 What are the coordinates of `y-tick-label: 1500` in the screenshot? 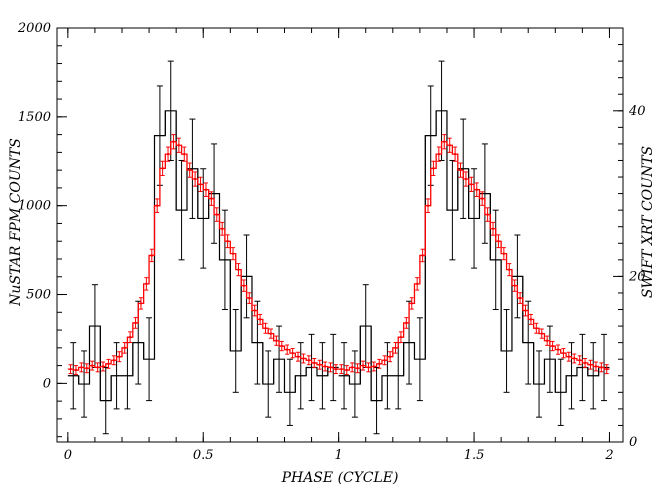 It's located at (34, 117).